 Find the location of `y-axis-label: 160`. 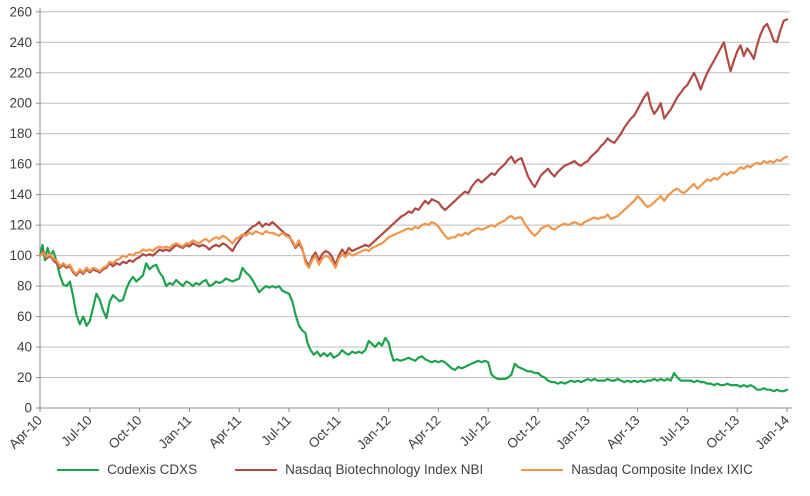

y-axis-label: 160 is located at coordinates (20, 164).